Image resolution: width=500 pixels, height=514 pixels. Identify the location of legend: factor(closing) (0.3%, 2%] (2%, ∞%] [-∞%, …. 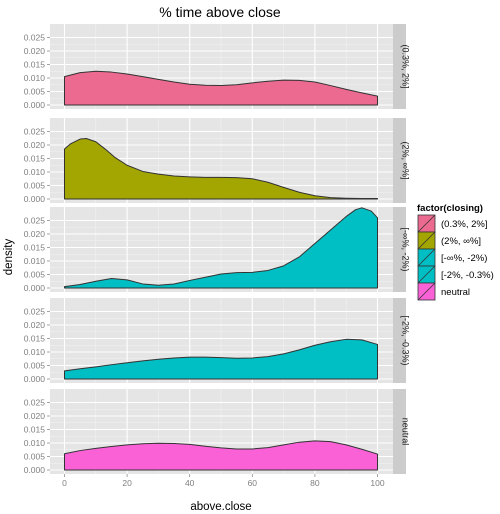
(455, 252).